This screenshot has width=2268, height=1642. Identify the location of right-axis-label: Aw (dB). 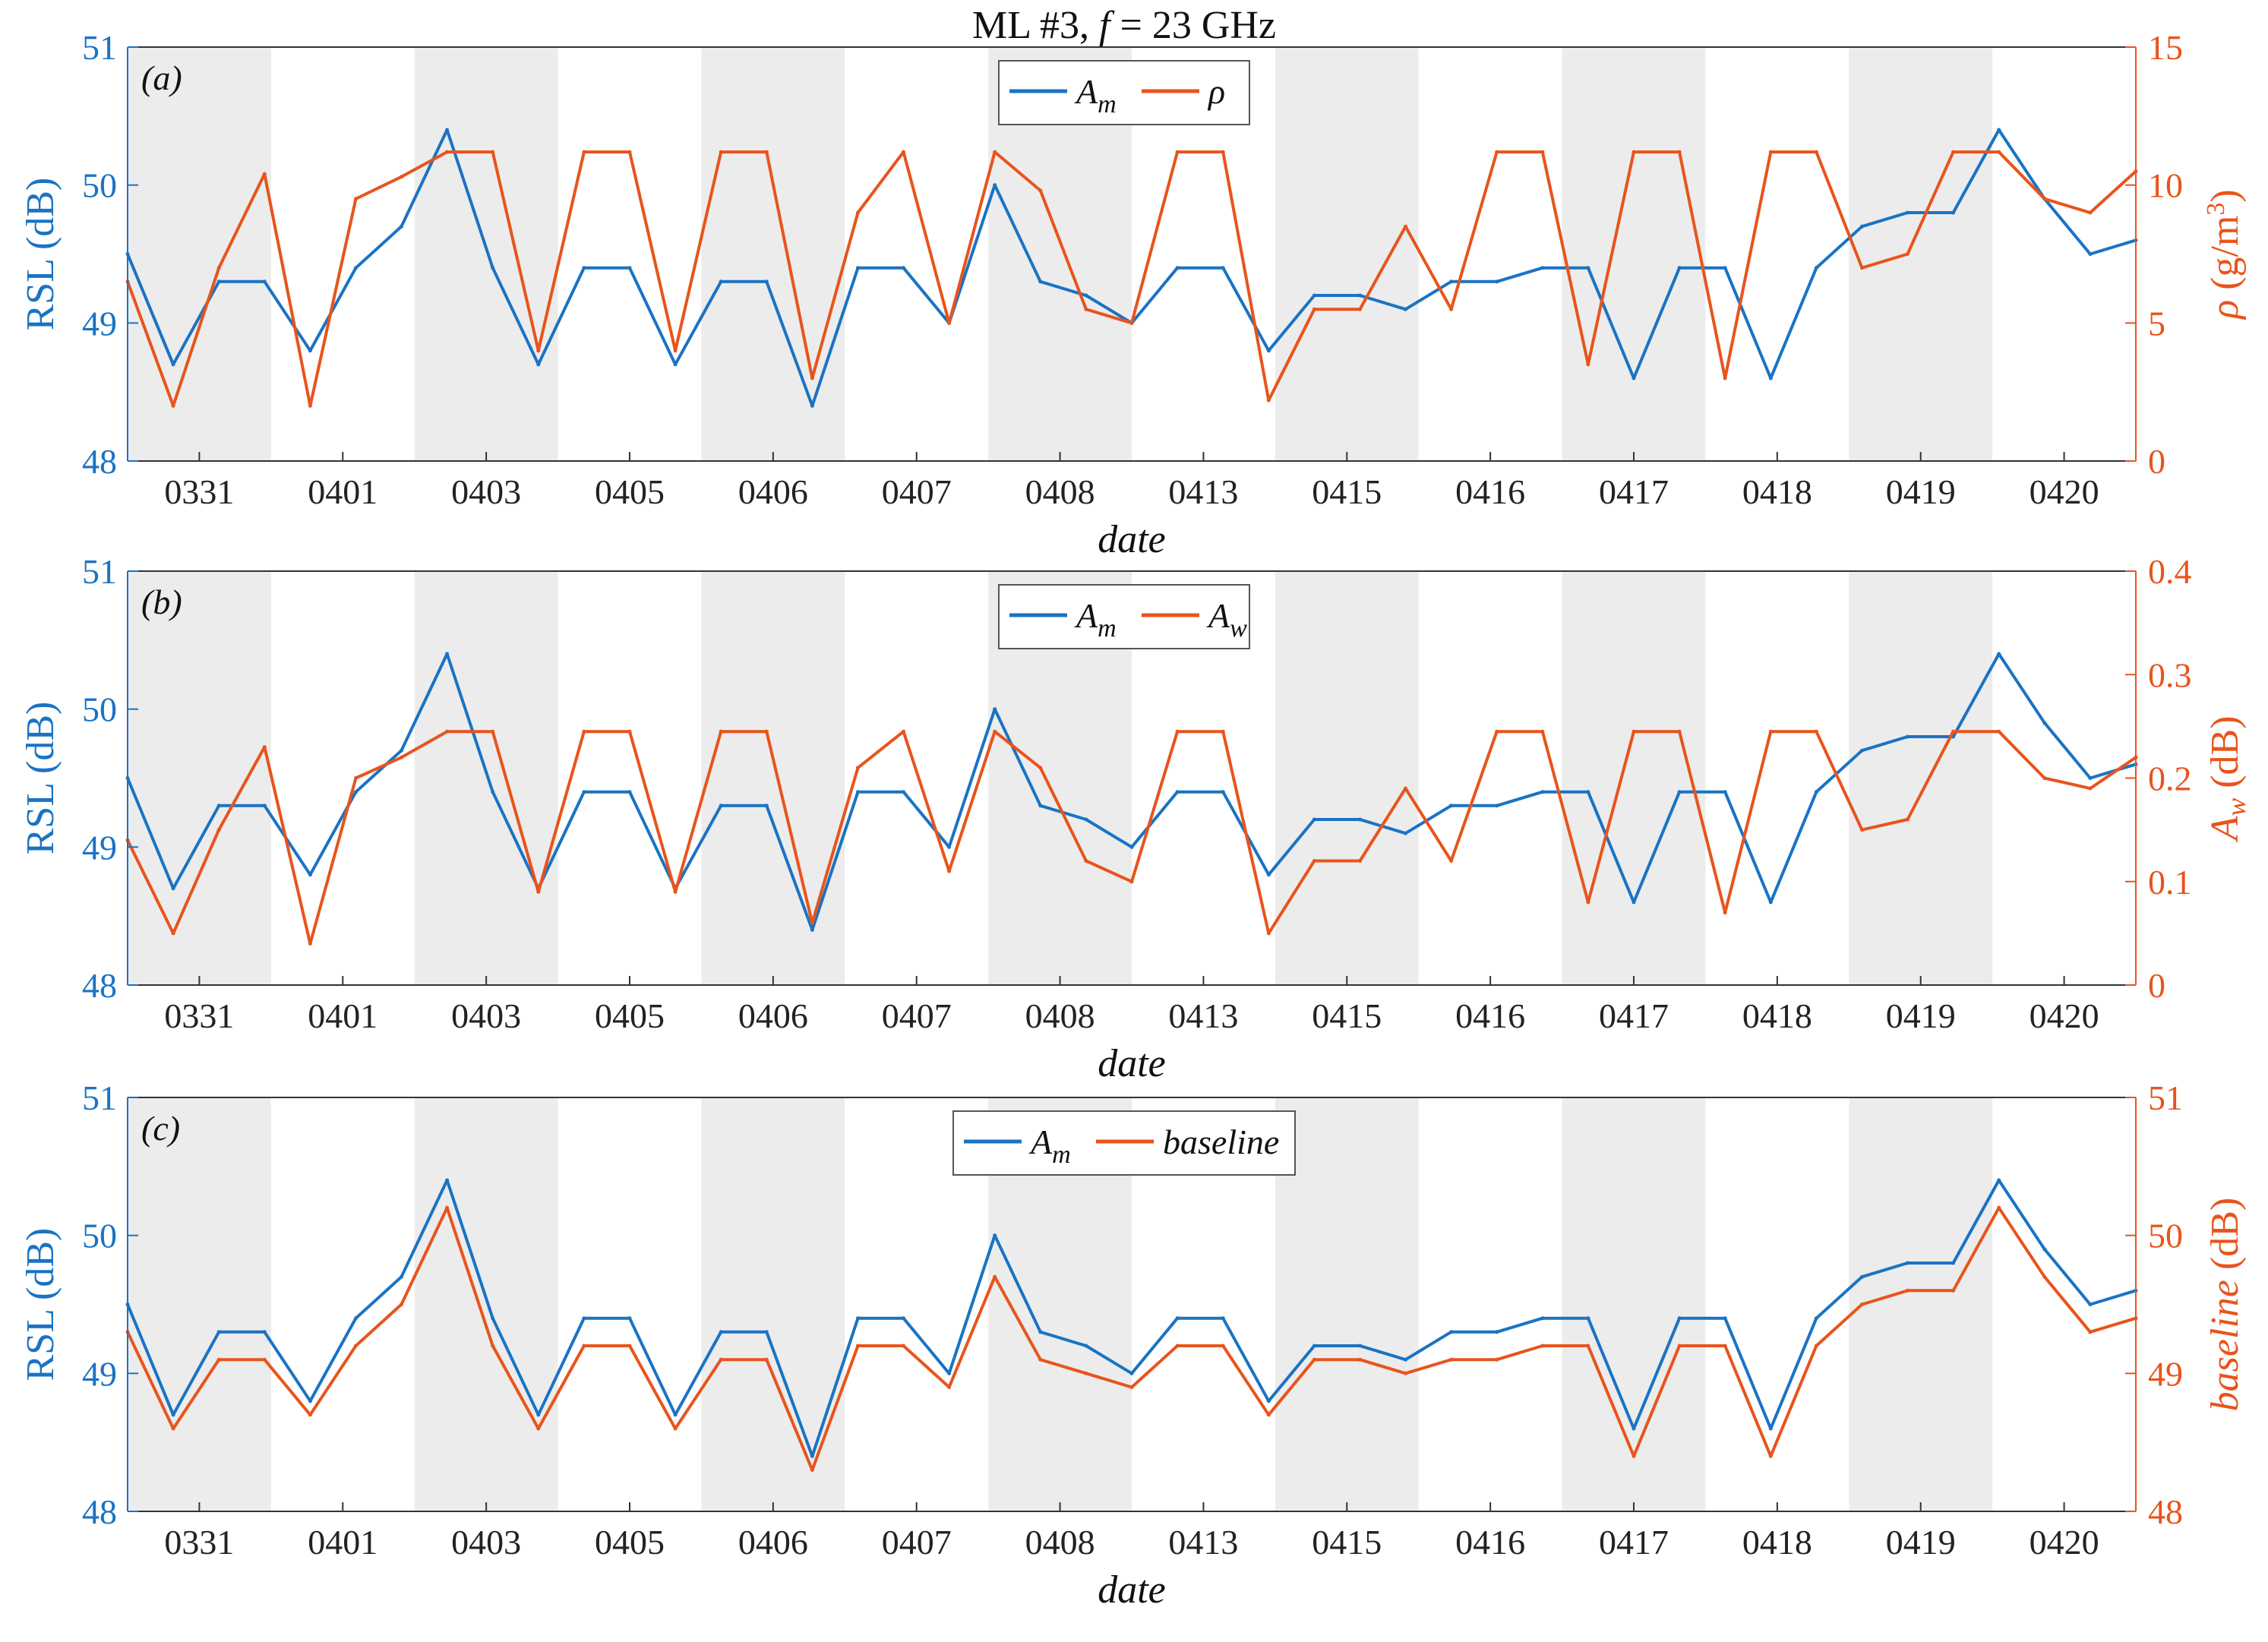
(2227, 779).